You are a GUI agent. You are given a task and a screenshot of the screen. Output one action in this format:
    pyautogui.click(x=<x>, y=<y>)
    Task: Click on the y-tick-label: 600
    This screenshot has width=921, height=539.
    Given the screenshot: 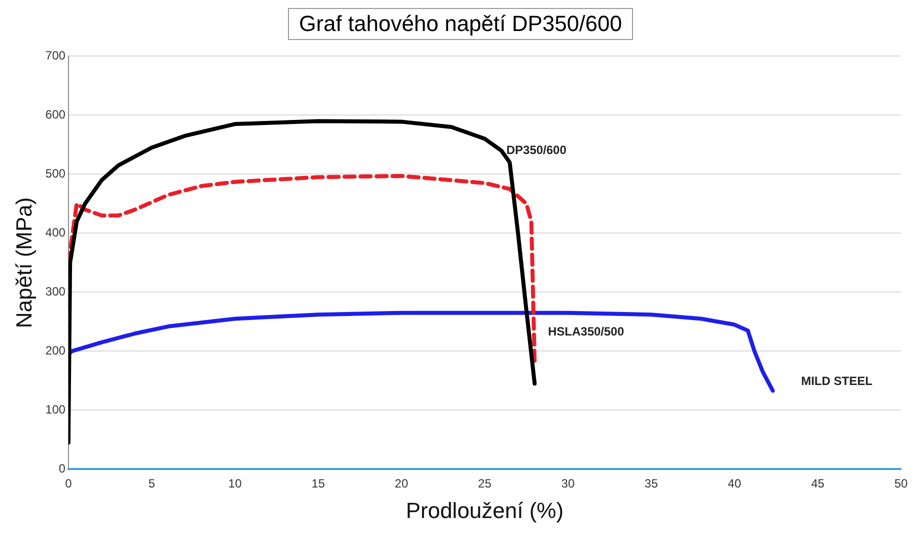 What is the action you would take?
    pyautogui.click(x=55, y=115)
    